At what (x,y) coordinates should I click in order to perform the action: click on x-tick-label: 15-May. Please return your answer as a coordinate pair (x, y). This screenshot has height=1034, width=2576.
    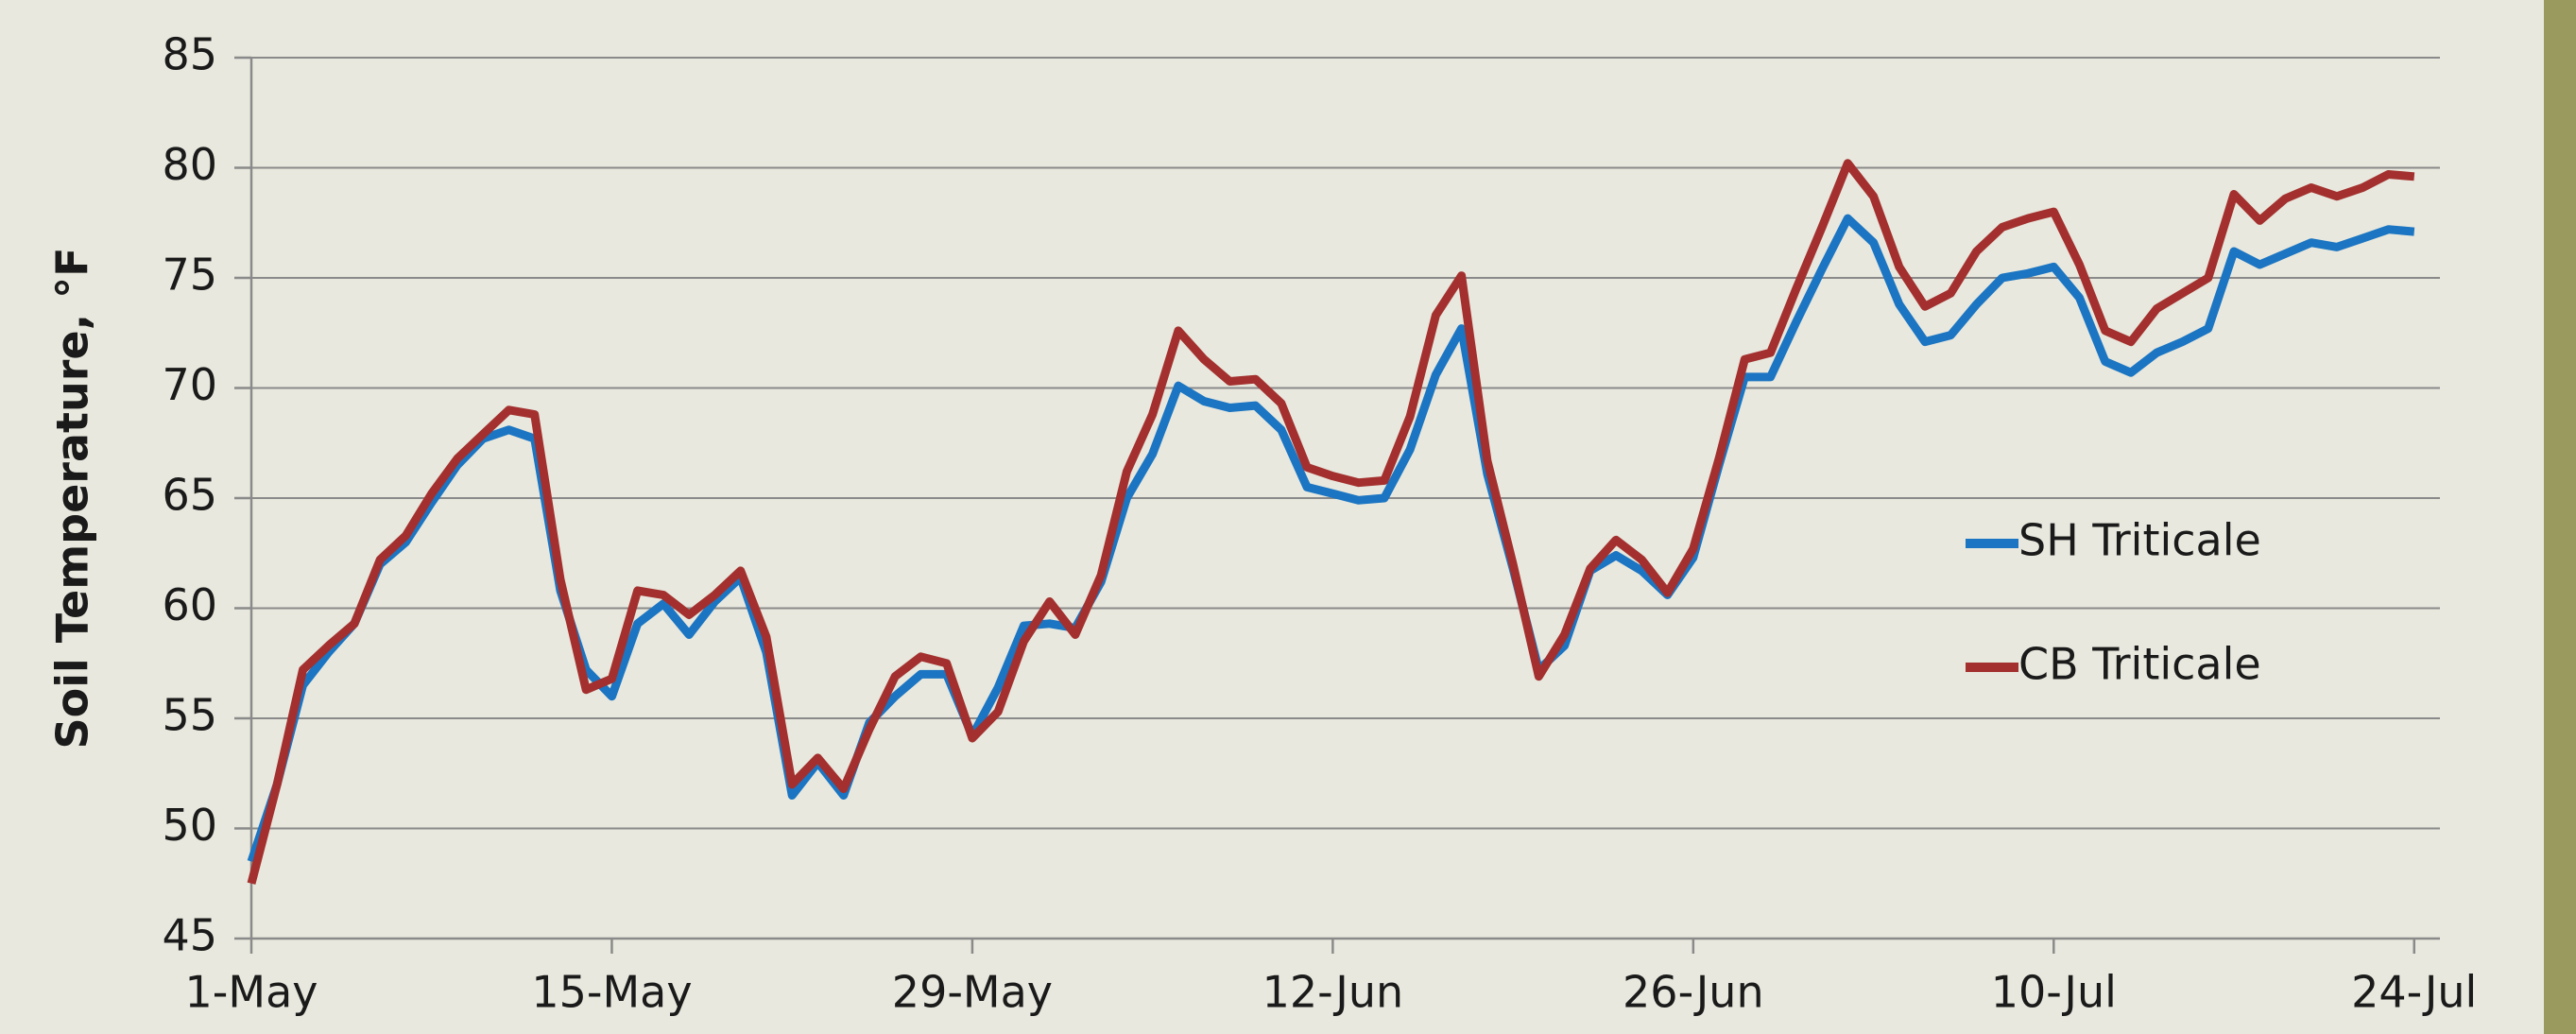
    Looking at the image, I should click on (611, 992).